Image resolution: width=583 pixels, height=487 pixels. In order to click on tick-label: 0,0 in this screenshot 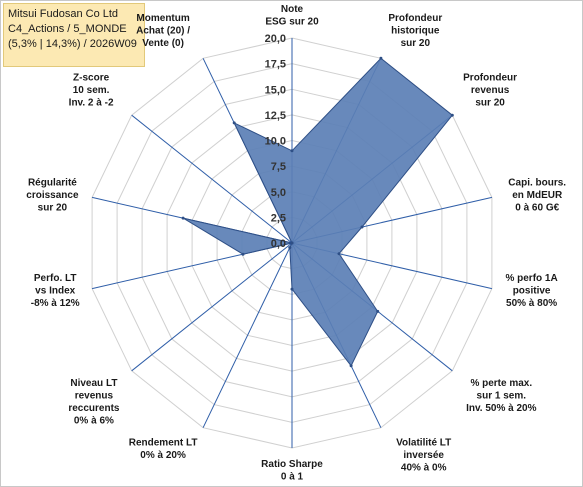, I will do `click(278, 244)`.